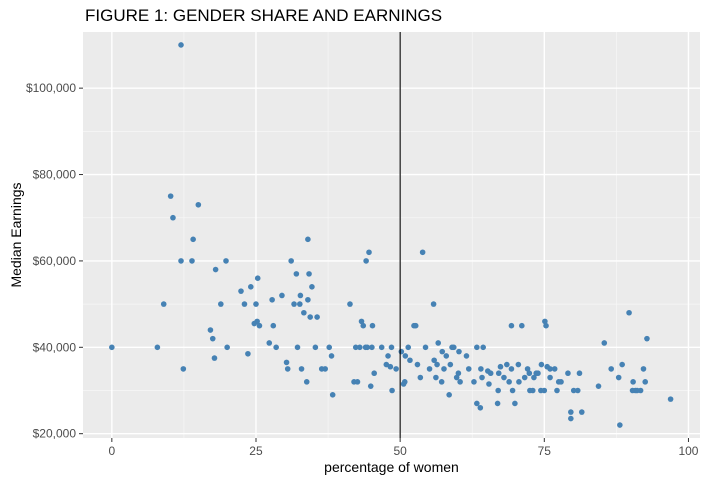 This screenshot has height=482, width=708. What do you see at coordinates (16, 234) in the screenshot?
I see `y-axis-title: Median Earnings` at bounding box center [16, 234].